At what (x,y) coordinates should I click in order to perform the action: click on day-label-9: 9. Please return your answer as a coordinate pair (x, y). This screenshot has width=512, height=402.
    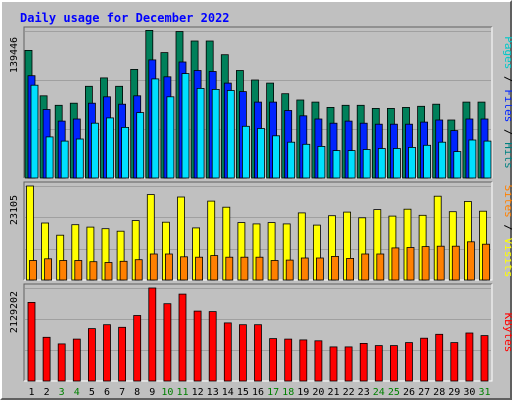
    Looking at the image, I should click on (152, 392).